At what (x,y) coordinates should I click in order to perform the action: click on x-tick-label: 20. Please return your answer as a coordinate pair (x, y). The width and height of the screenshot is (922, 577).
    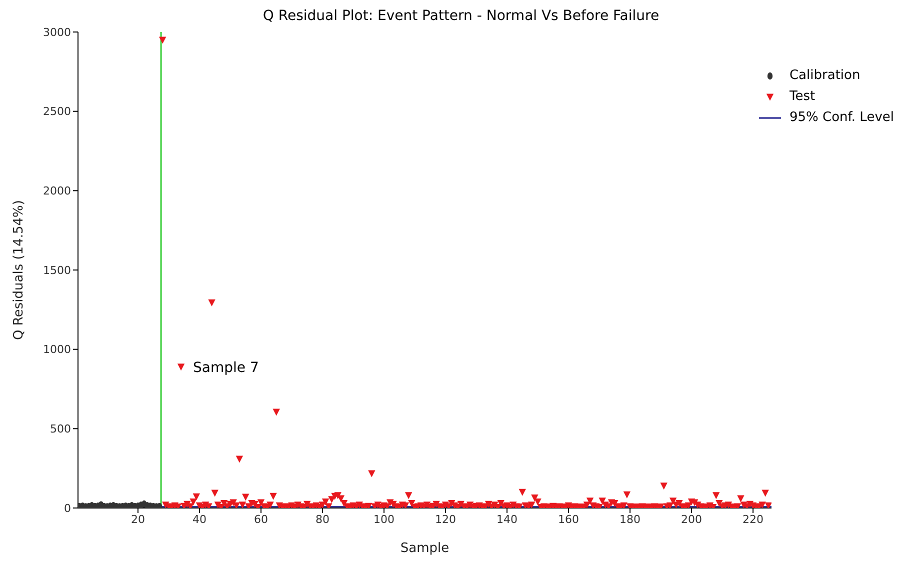
    Looking at the image, I should click on (137, 519).